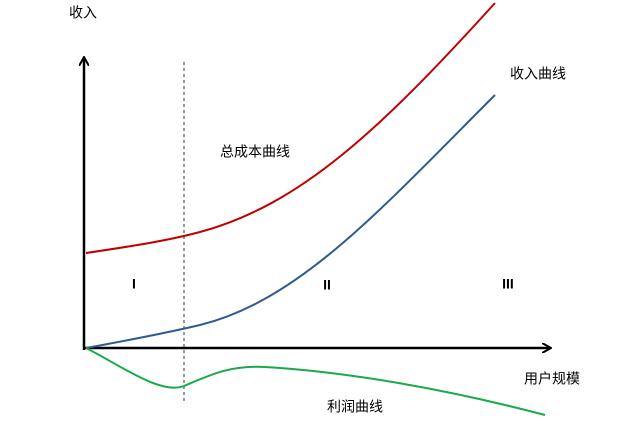  I want to click on revenue-label: 收入曲线, so click(538, 74).